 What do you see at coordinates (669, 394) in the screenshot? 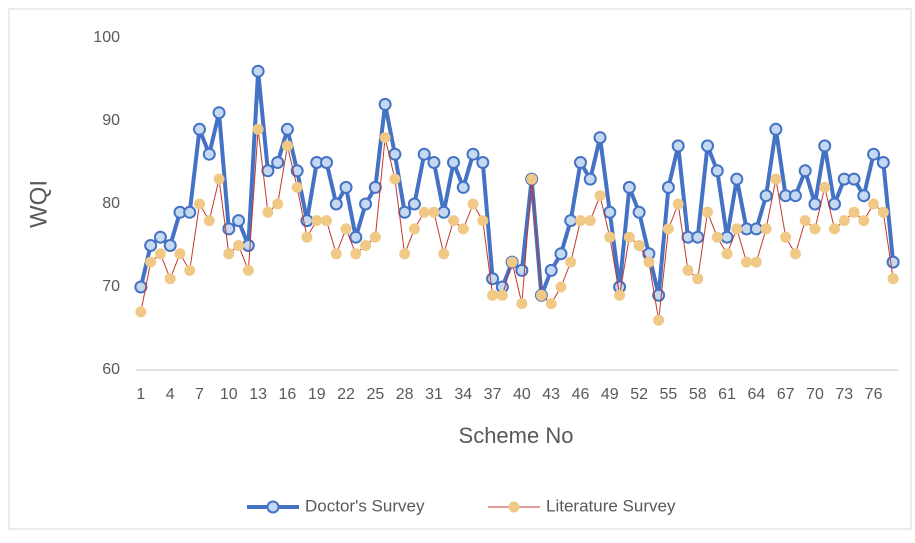
I see `x-tick-label: 55` at bounding box center [669, 394].